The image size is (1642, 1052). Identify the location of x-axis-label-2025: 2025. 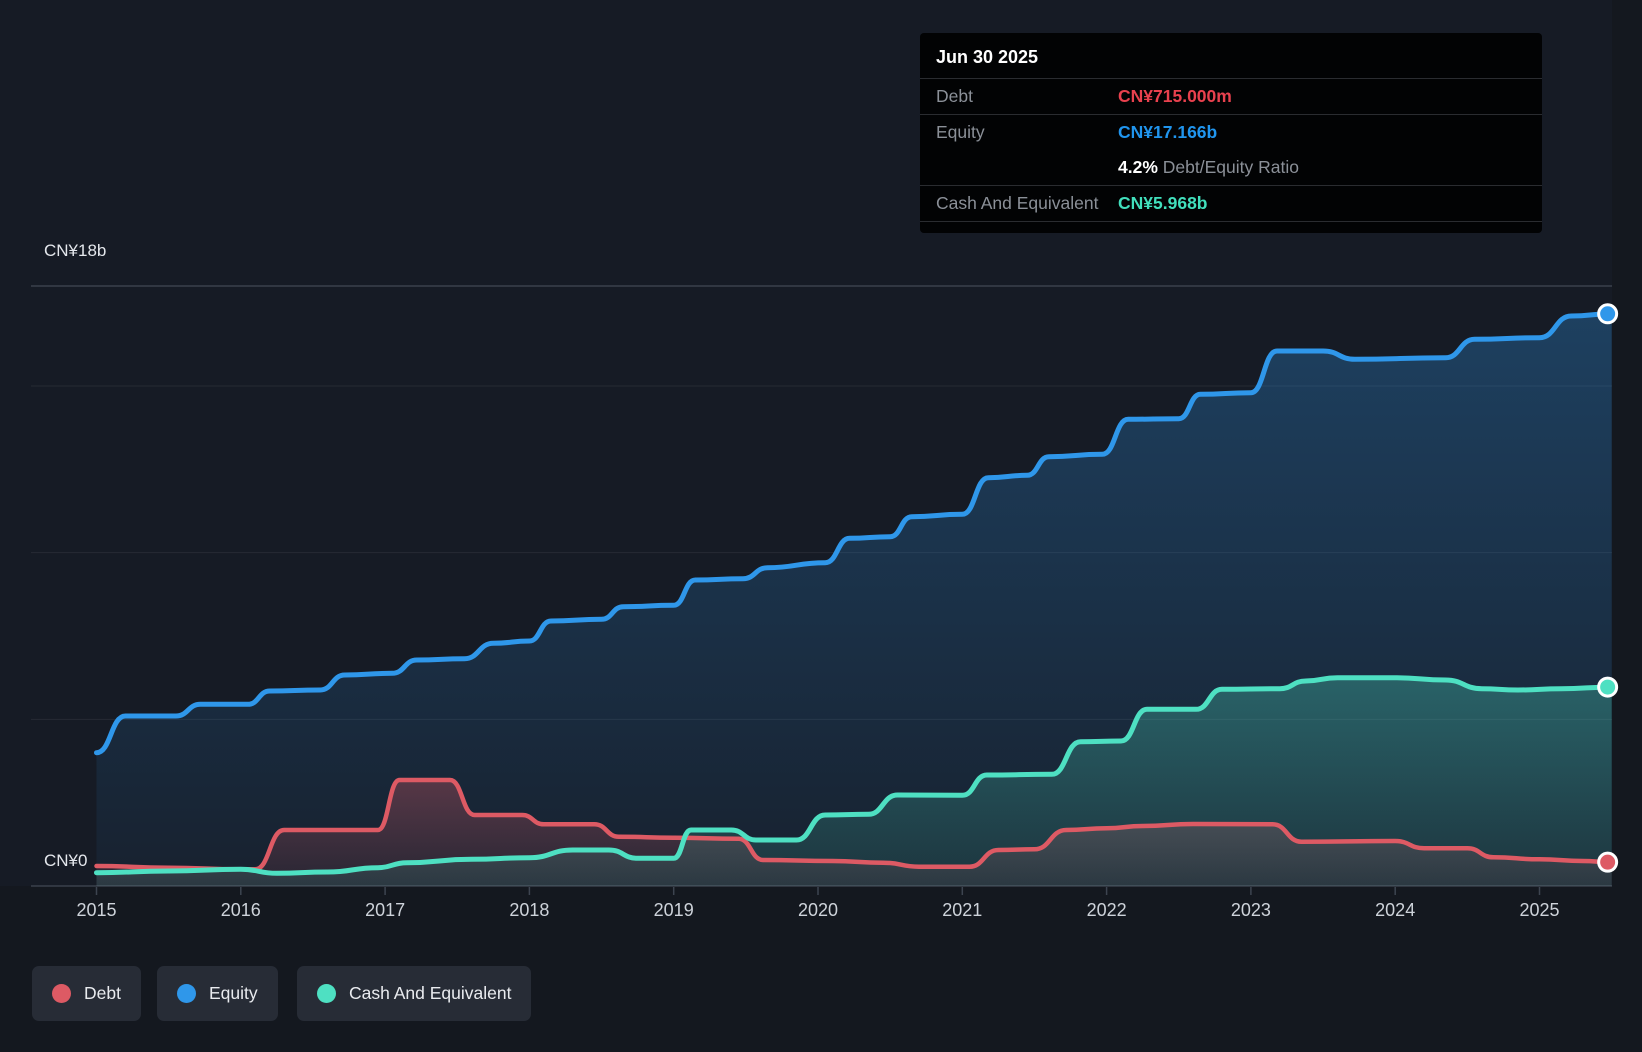
(1539, 910).